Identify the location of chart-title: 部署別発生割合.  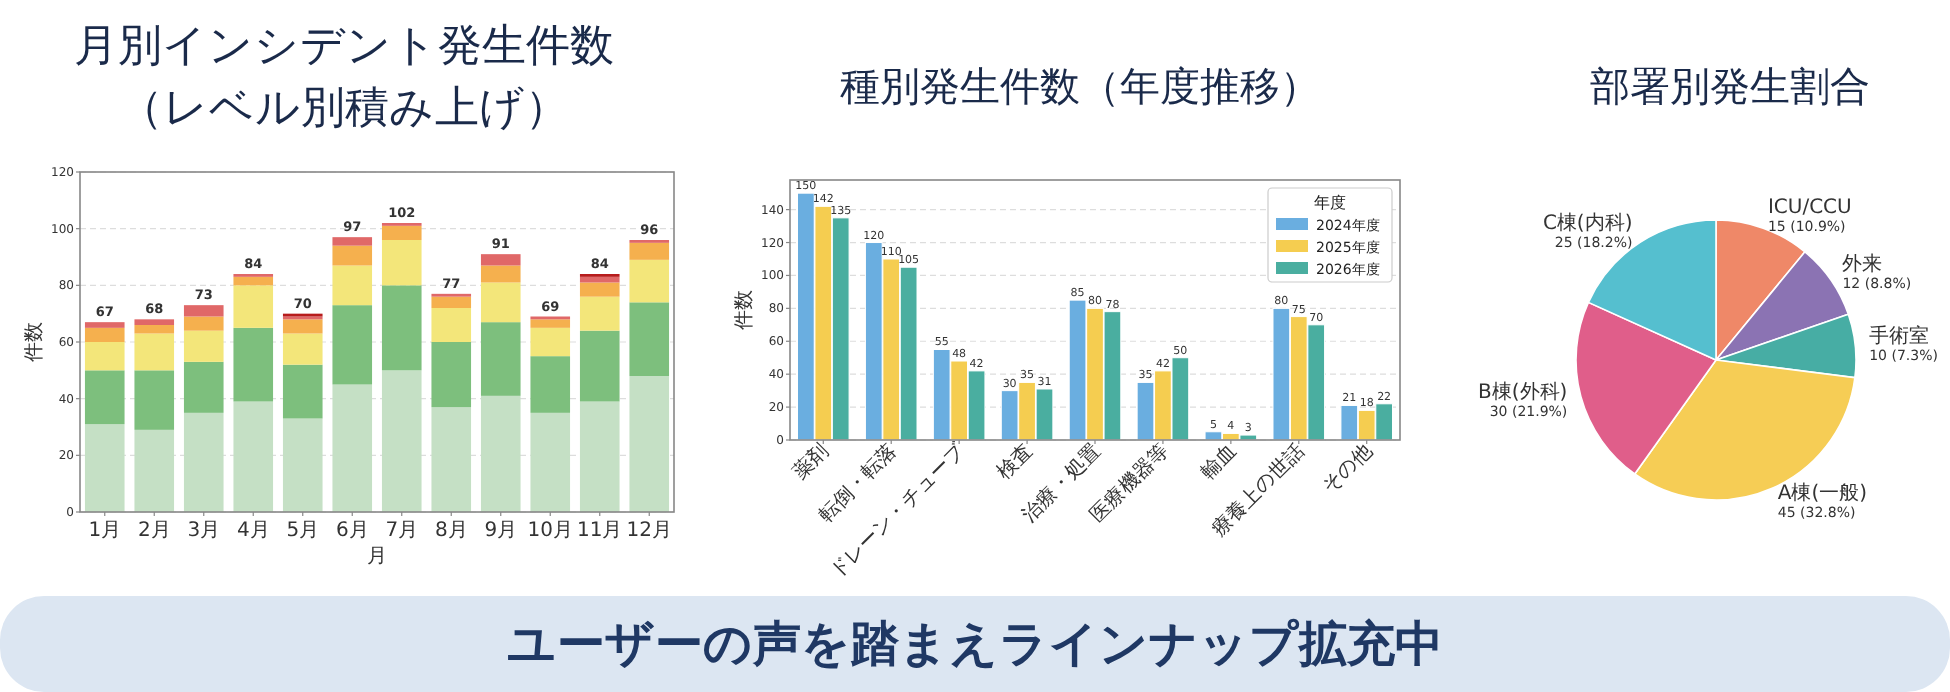
(1730, 86).